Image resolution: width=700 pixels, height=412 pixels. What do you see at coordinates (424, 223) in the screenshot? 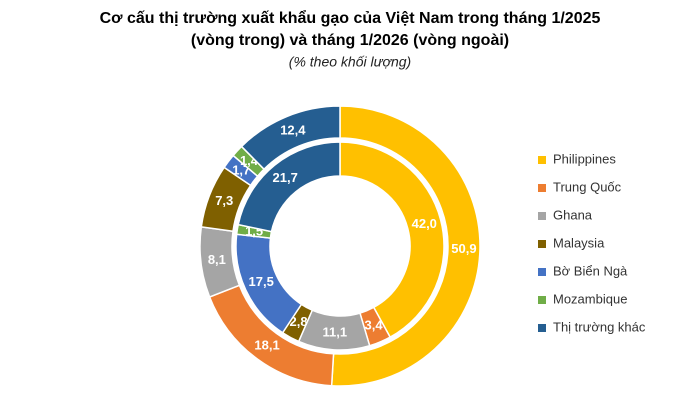
I see `data-label: 42,0` at bounding box center [424, 223].